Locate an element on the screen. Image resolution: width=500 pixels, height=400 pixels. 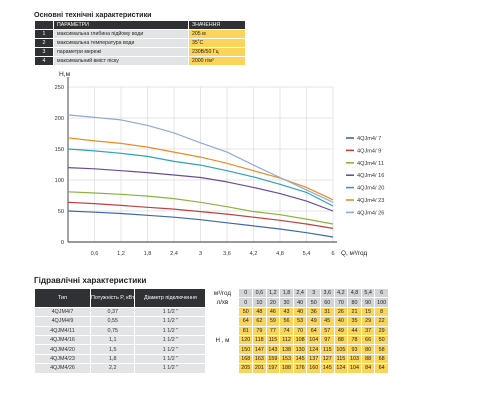
perf-col-diam: Діаметр підключення is located at coordinates (170, 298).